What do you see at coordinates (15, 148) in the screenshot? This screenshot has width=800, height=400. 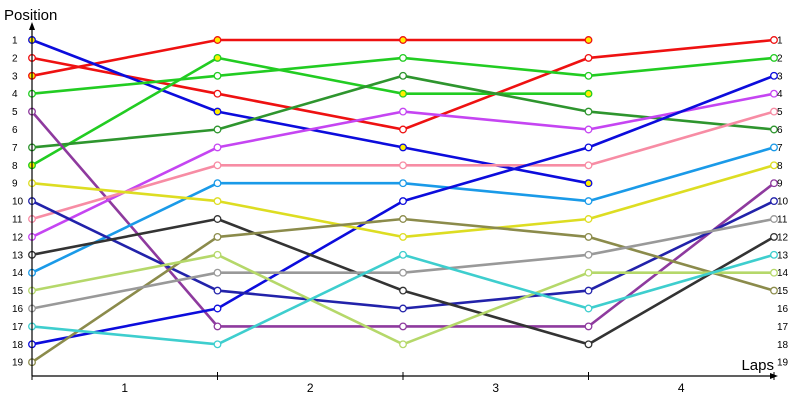 I see `y-tick-label: 7` at bounding box center [15, 148].